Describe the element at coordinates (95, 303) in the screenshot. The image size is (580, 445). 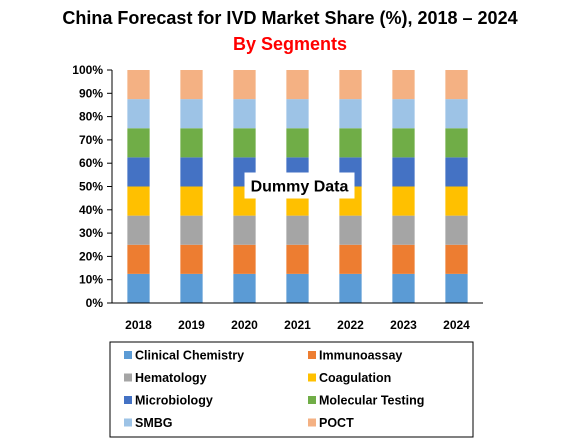
I see `y-tick-label: 0%` at that location.